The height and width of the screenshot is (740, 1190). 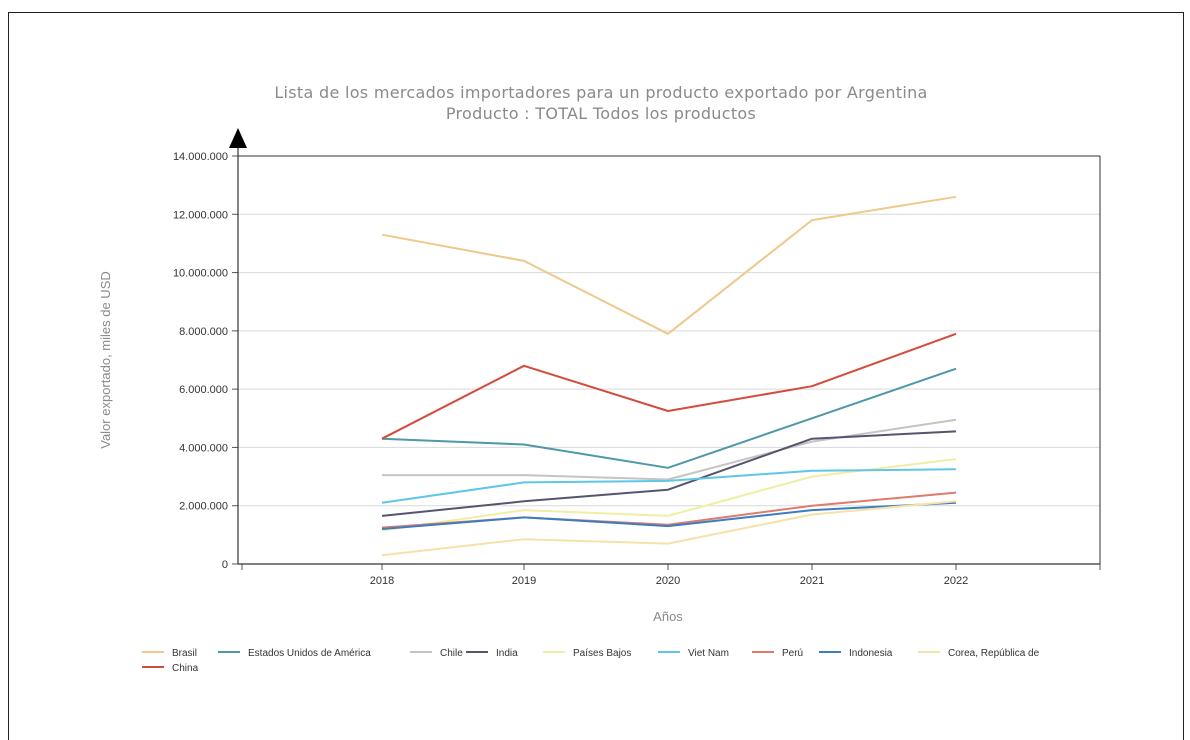 What do you see at coordinates (184, 653) in the screenshot?
I see `legend-label: Brasil` at bounding box center [184, 653].